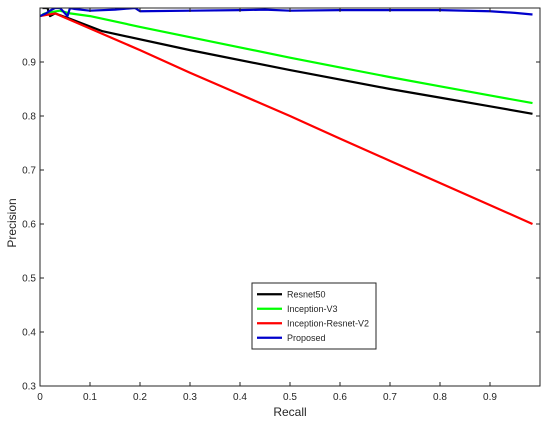  Describe the element at coordinates (328, 323) in the screenshot. I see `legend-label: Inception-Resnet-V2` at that location.